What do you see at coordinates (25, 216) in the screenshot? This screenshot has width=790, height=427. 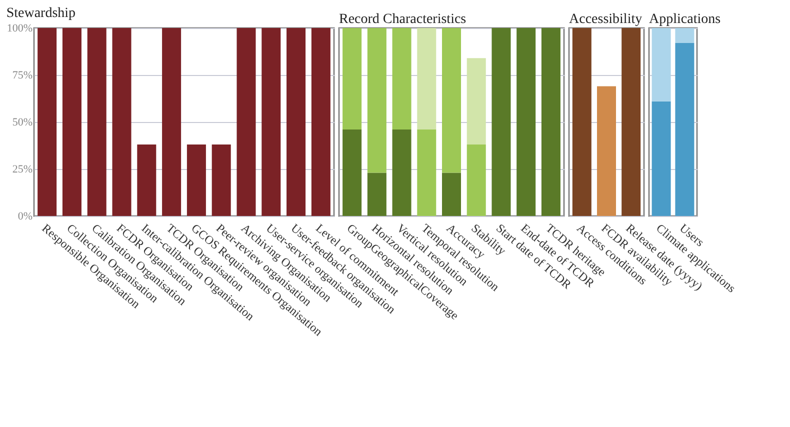 I see `y-tick-label: 0%` at bounding box center [25, 216].